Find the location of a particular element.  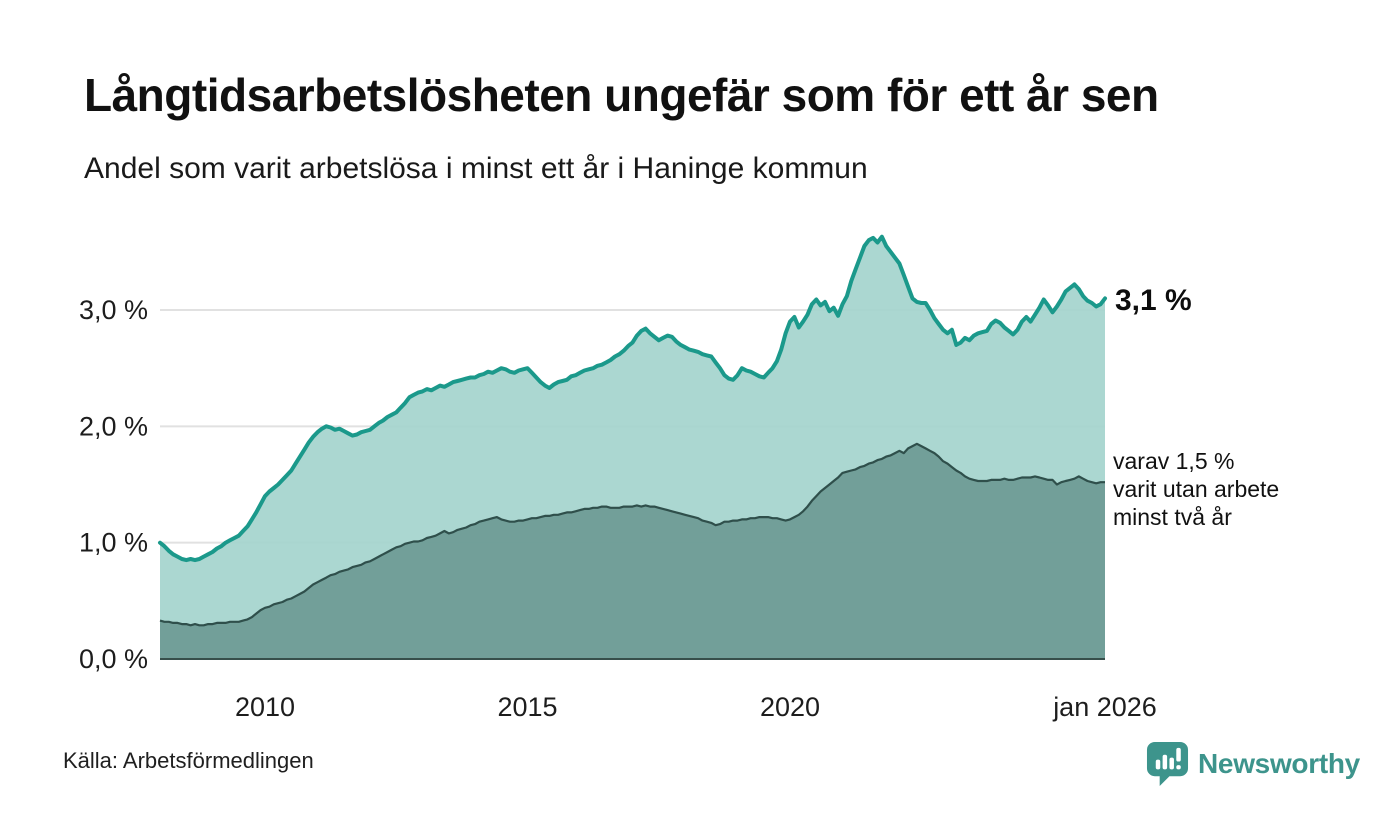

x-tick-label: 2010 is located at coordinates (265, 707).